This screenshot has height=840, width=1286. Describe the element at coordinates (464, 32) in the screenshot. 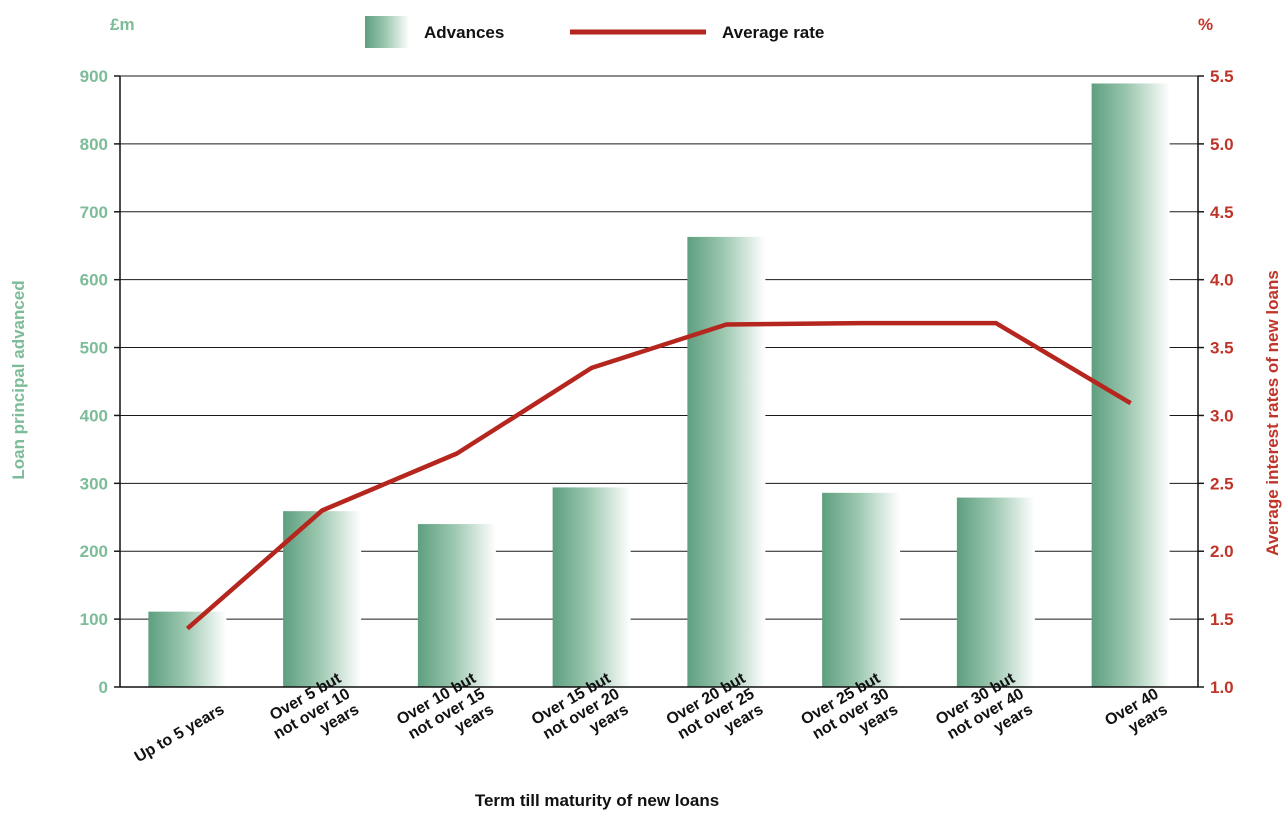

I see `legend-label-advances: Advances` at that location.